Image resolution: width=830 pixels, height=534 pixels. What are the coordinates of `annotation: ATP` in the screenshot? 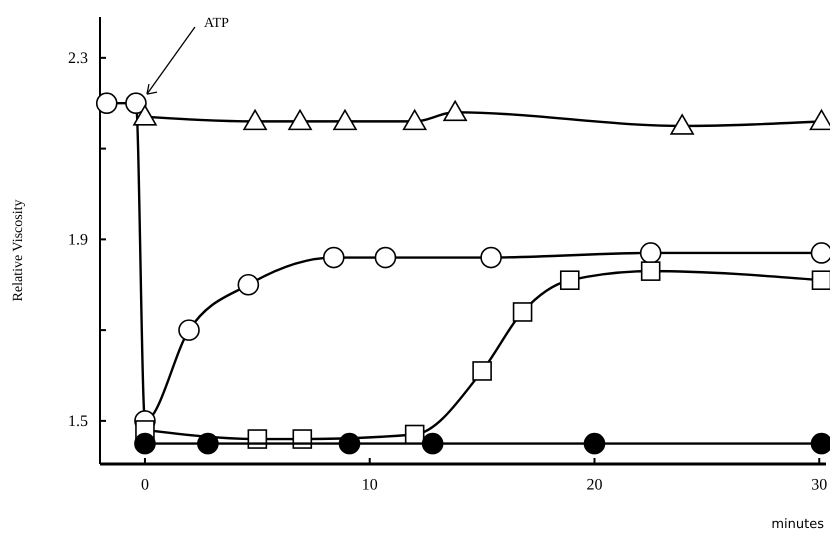 It's located at (217, 23).